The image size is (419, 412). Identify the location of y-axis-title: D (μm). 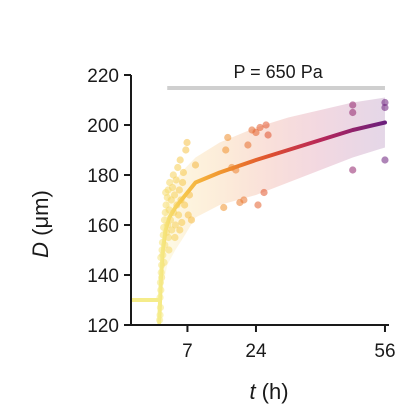
(40, 224).